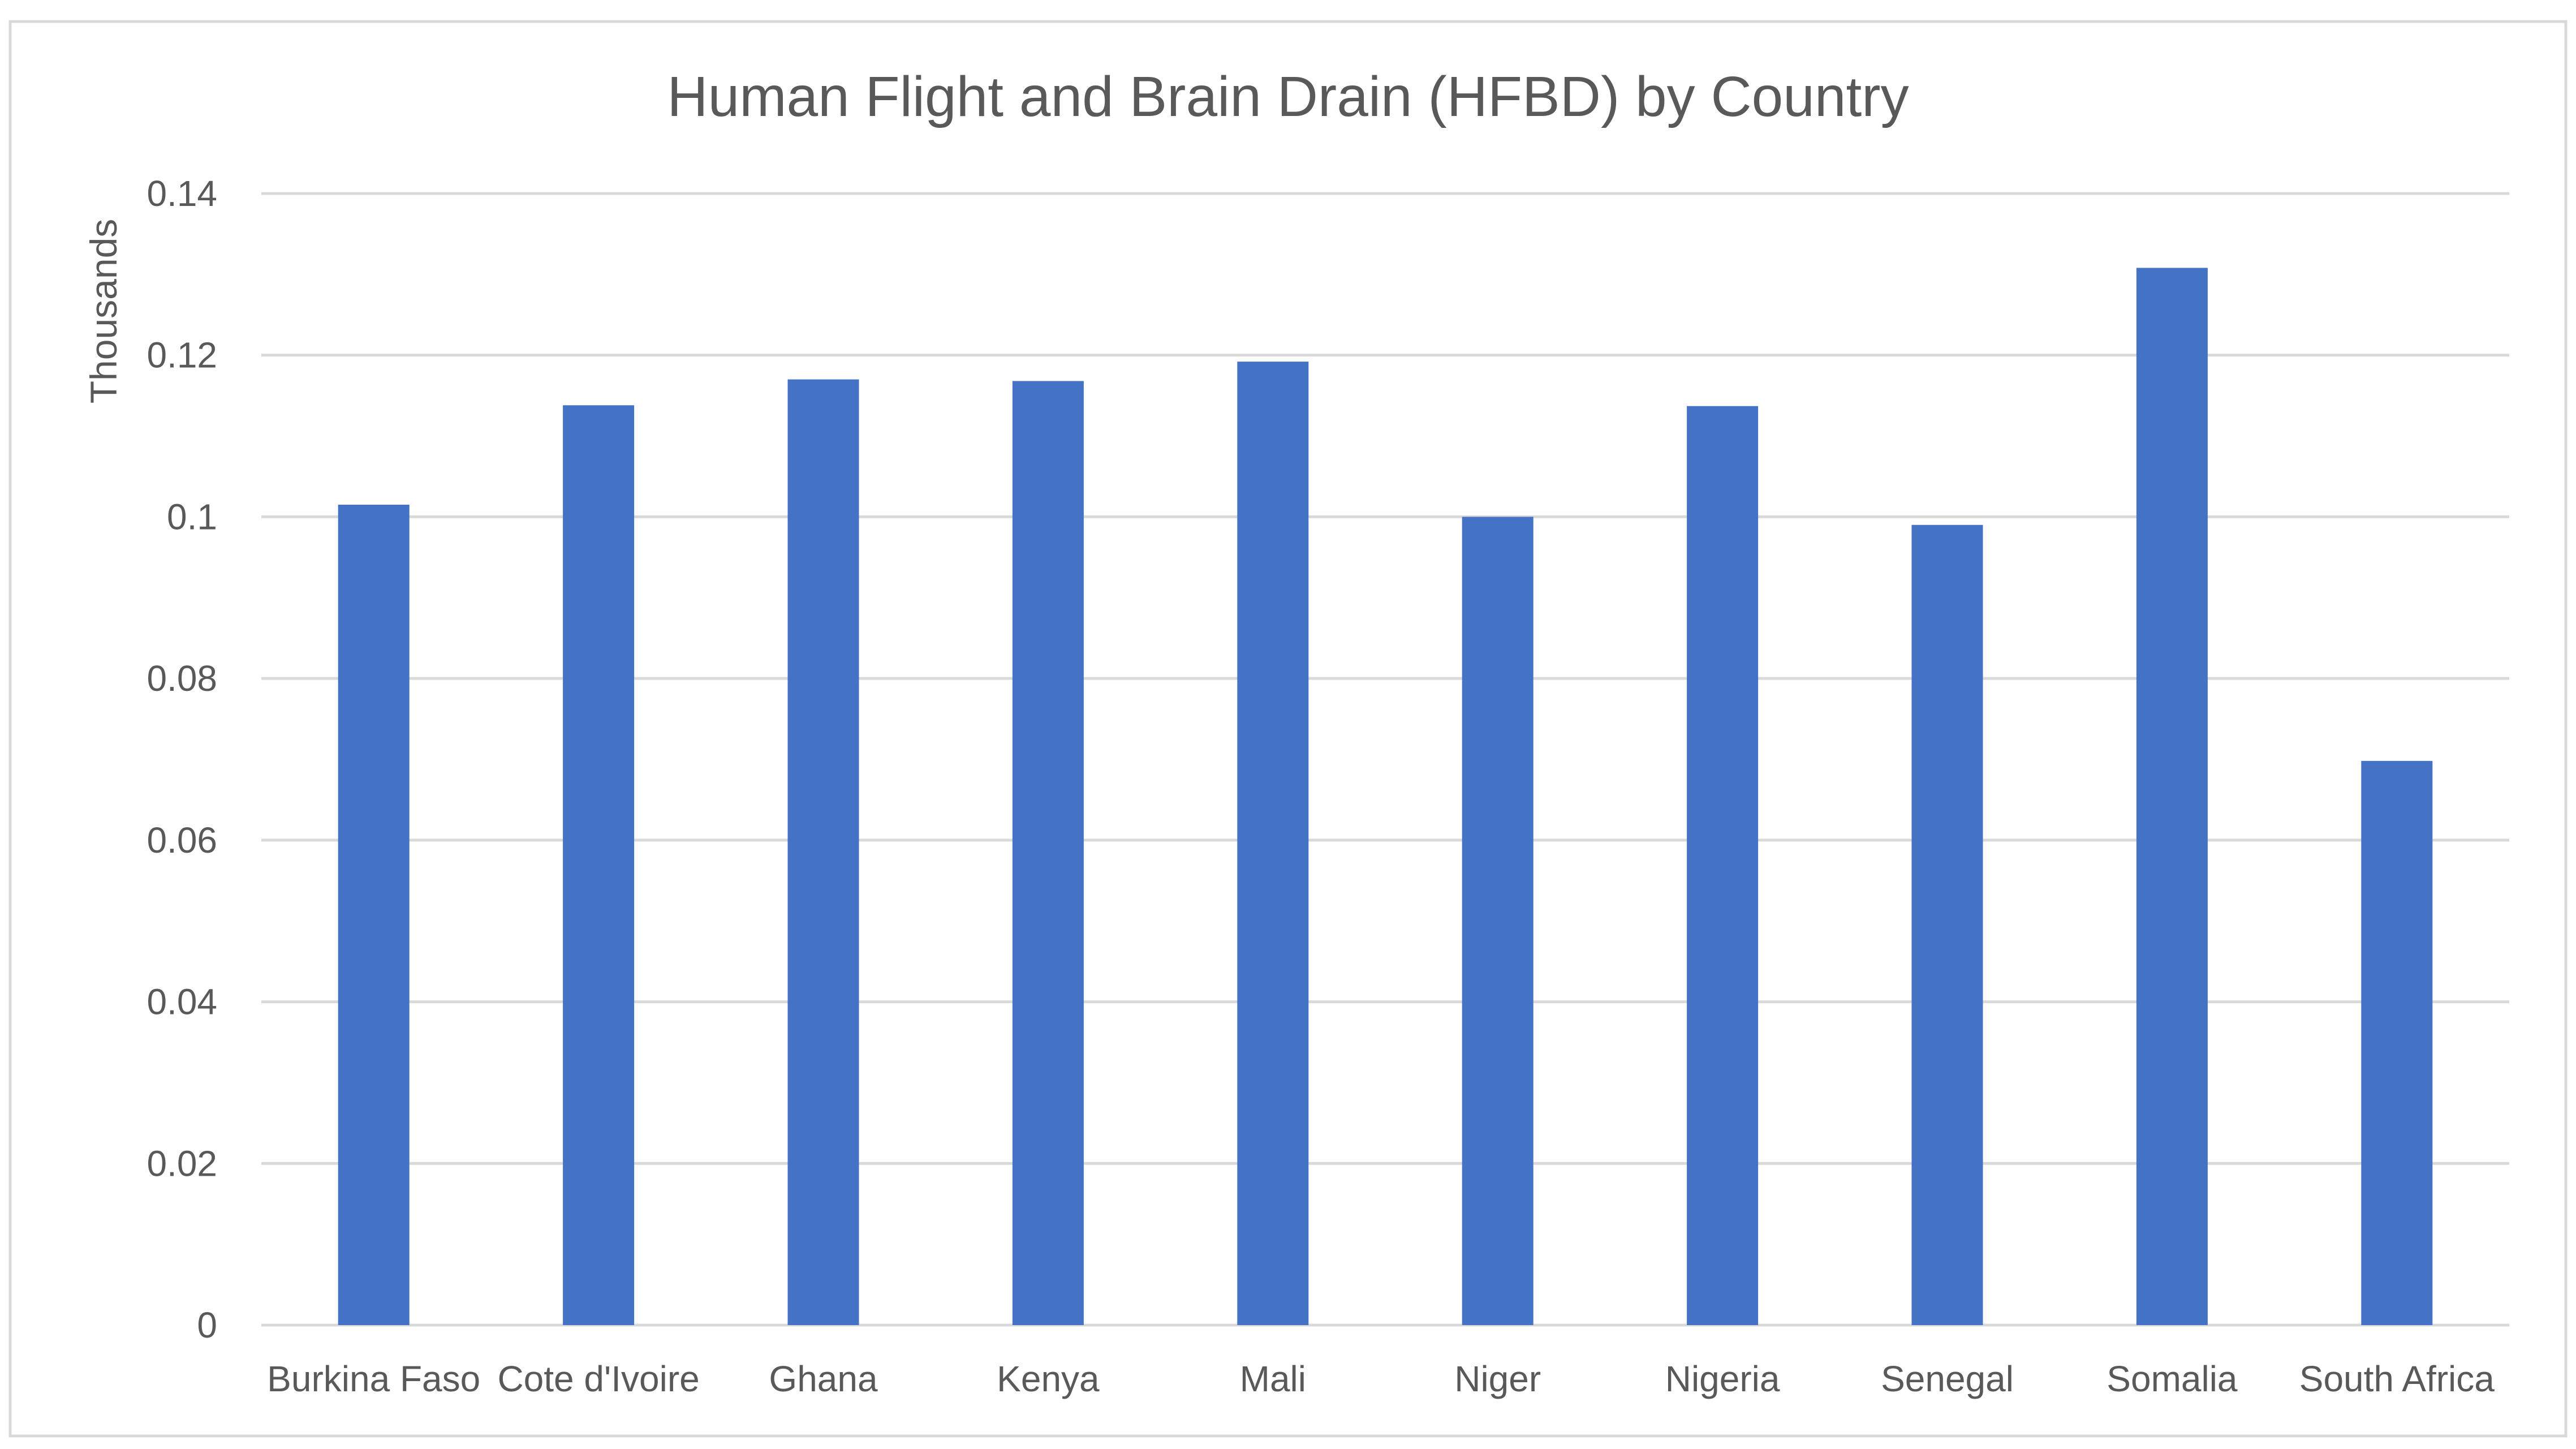 This screenshot has height=1449, width=2576. Describe the element at coordinates (598, 1378) in the screenshot. I see `x-category-label: Cote d'Ivoire` at that location.